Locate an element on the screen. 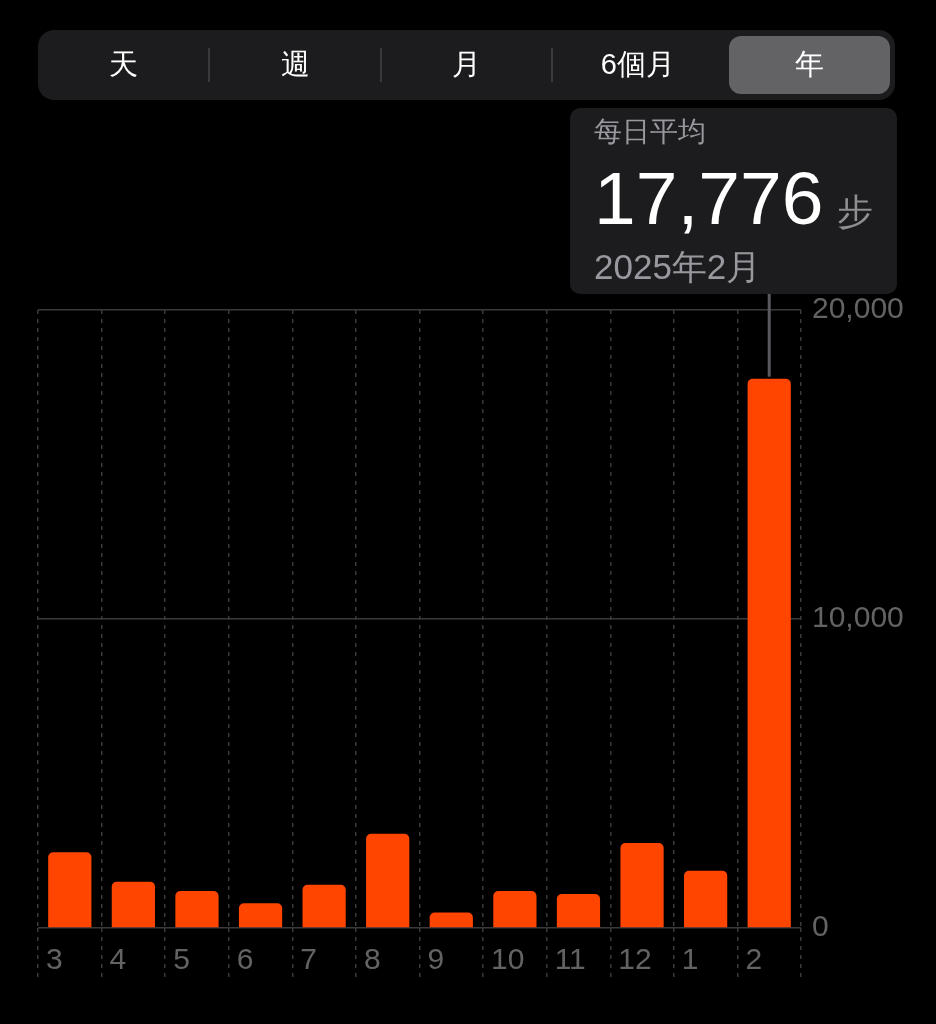  segmented-control: 天 週 月 6個月 年 is located at coordinates (466, 65).